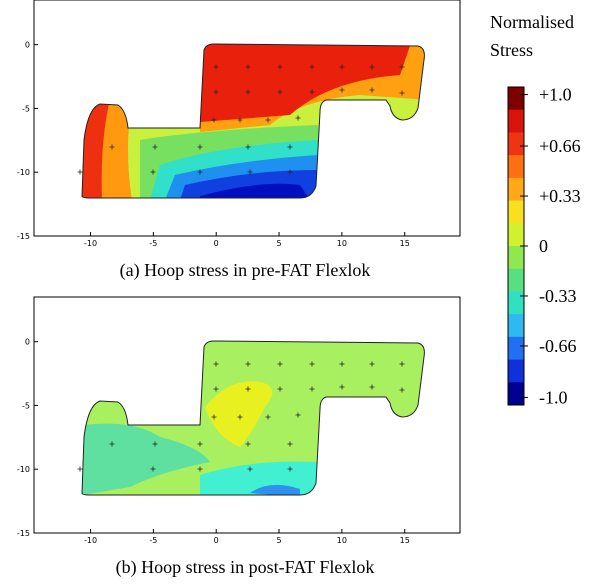 This screenshot has height=587, width=605. What do you see at coordinates (553, 397) in the screenshot?
I see `colorbar-tick-label: -1.0` at bounding box center [553, 397].